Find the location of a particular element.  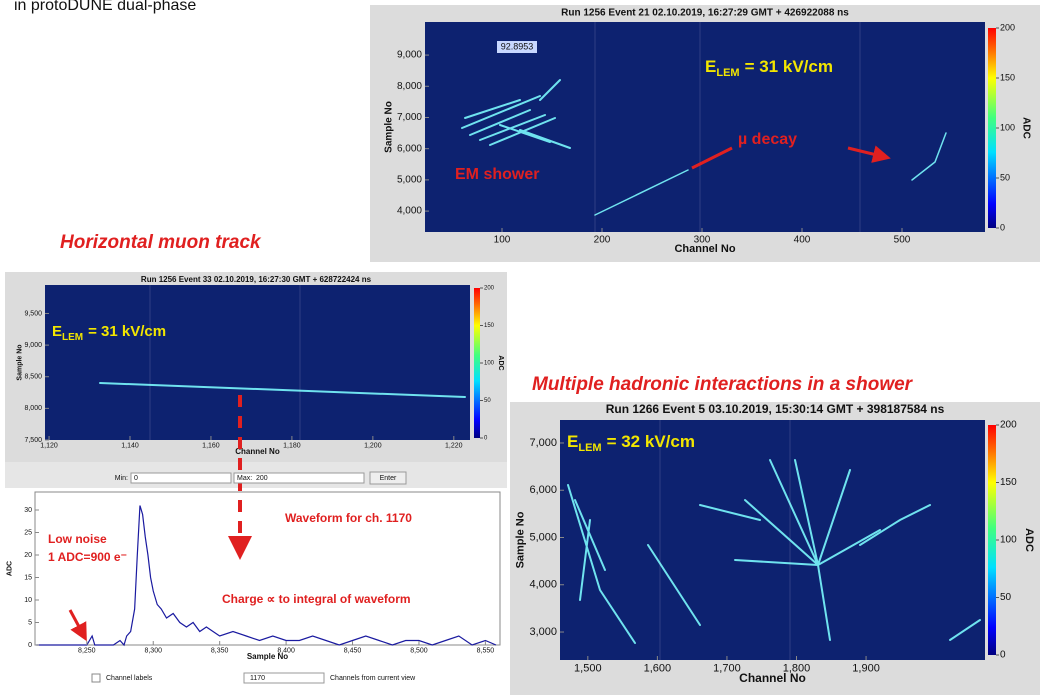

max-input is located at coordinates (299, 478).